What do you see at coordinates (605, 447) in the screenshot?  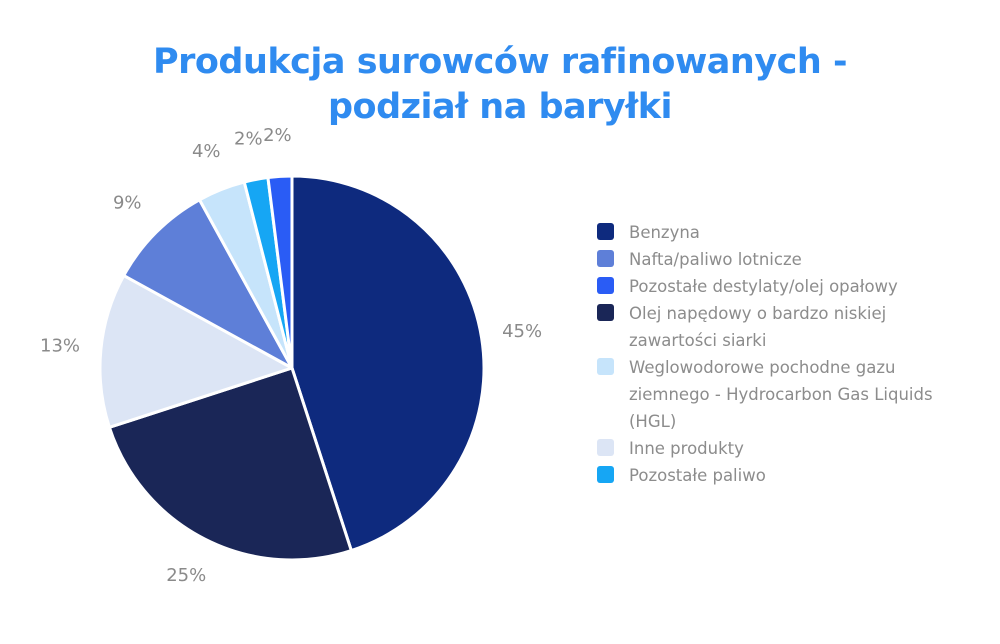 I see `legend-swatch-inne` at bounding box center [605, 447].